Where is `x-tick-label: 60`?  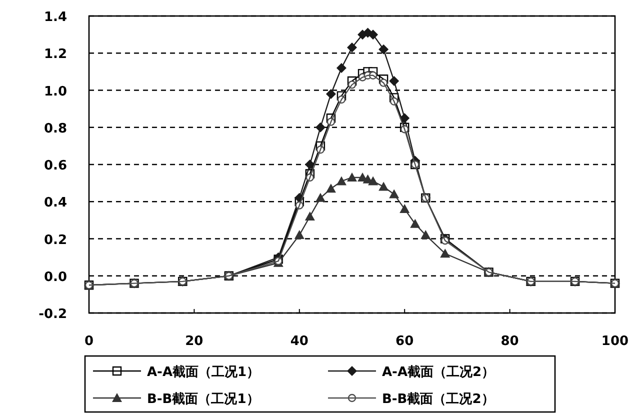 x-tick-label: 60 is located at coordinates (405, 341).